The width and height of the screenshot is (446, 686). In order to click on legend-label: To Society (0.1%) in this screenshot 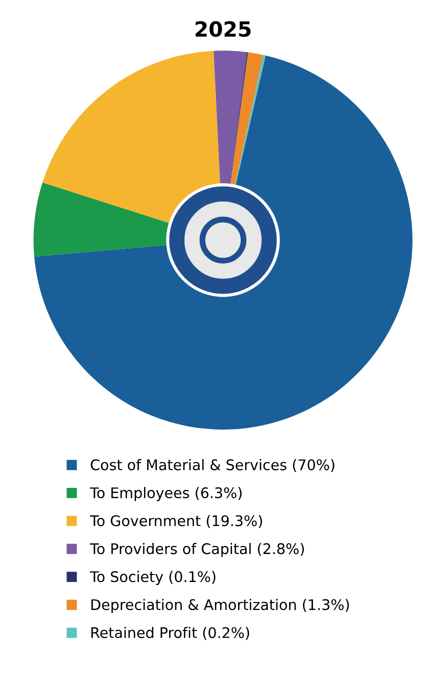, I will do `click(153, 578)`.